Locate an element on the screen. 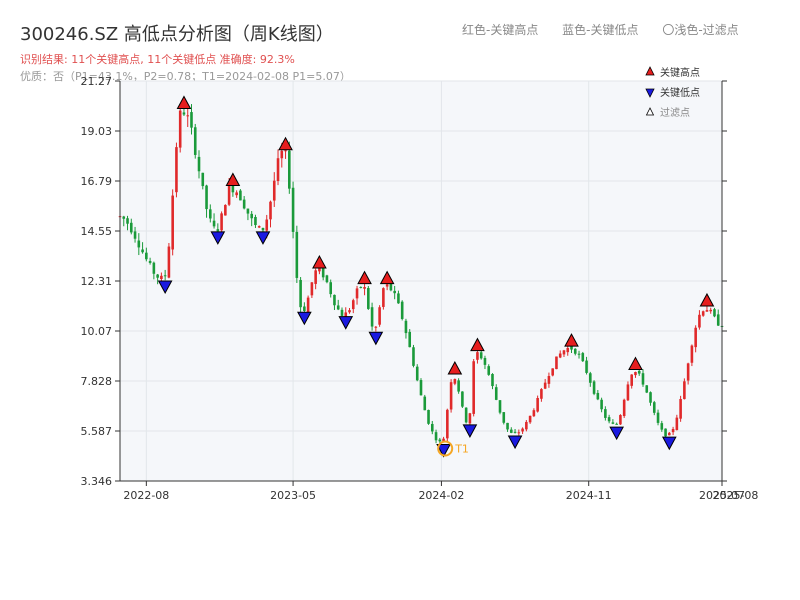 This screenshot has width=800, height=600. top-legend: 红色-关键高点 蓝色-关键低点 〇浅色-过滤点 is located at coordinates (600, 29).